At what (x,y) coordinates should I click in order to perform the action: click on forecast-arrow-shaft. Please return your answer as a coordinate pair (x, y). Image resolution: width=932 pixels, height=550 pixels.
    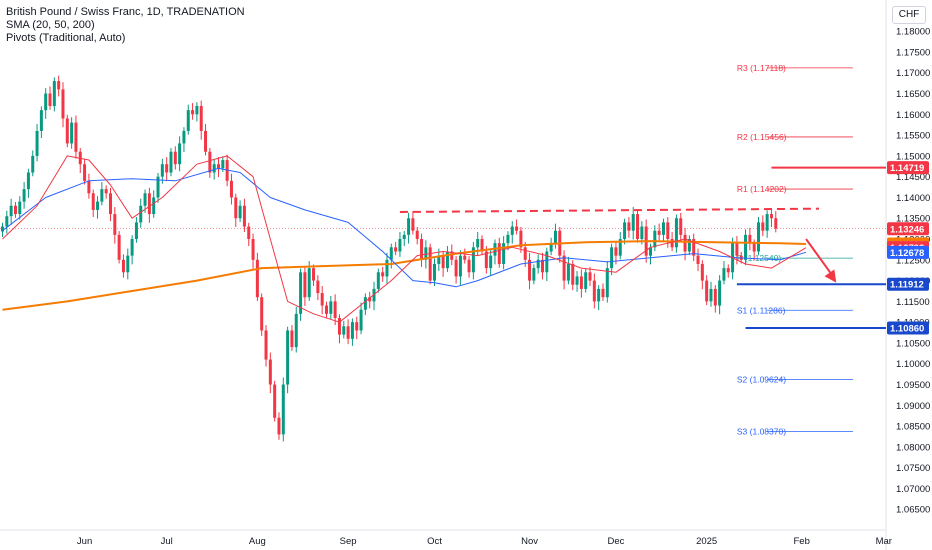
    Looking at the image, I should click on (820, 258).